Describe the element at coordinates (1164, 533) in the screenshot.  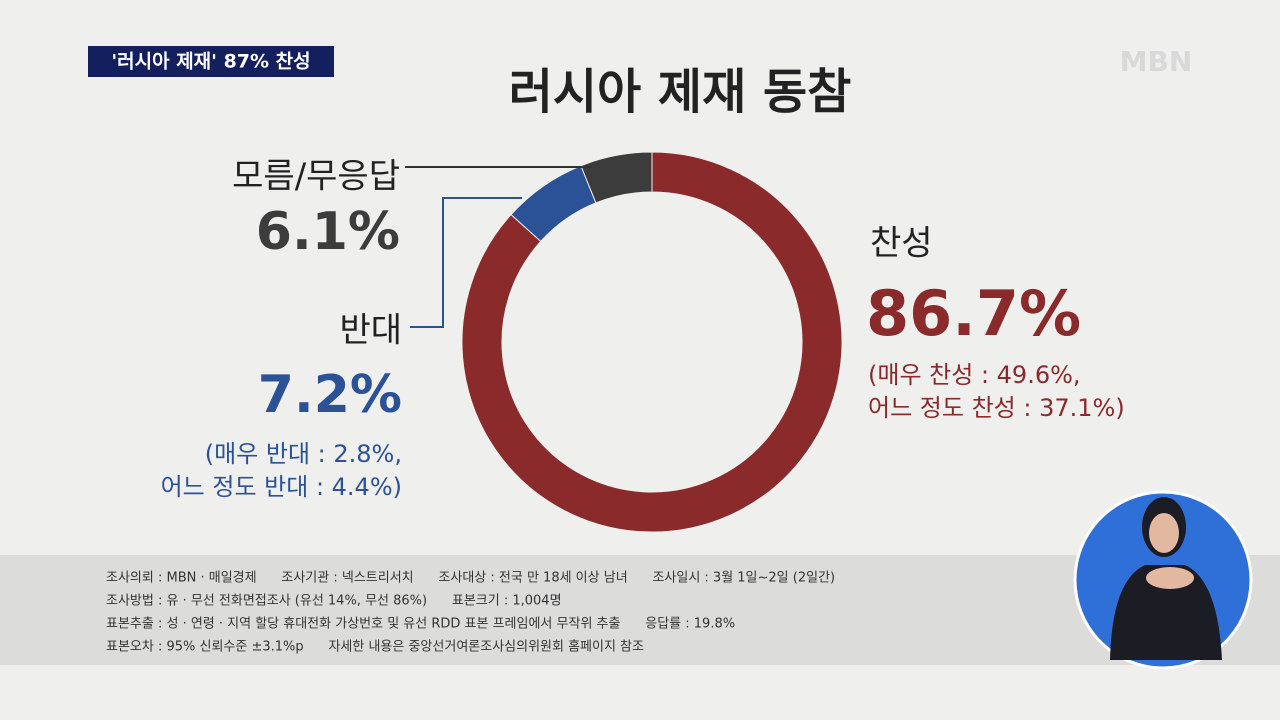
I see `interpreter-face` at that location.